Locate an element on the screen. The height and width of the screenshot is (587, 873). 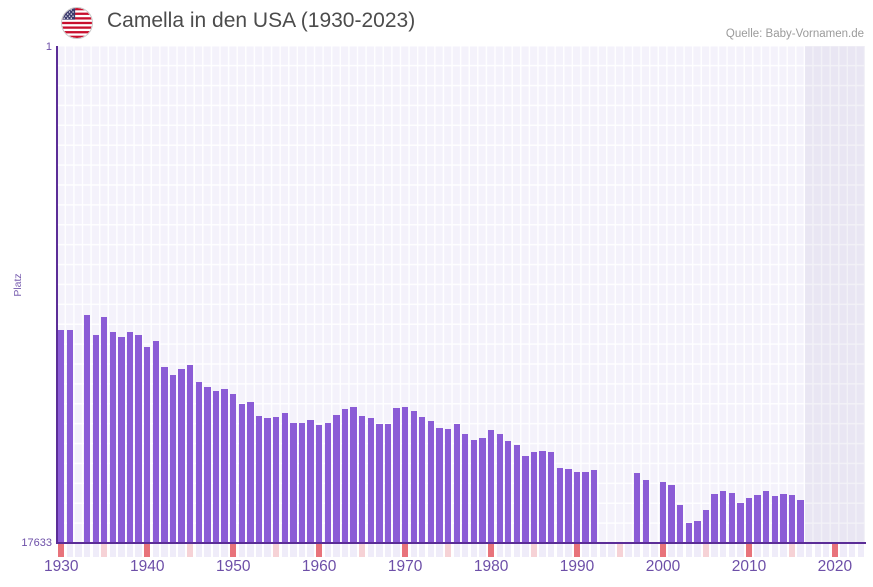
x-tick-major is located at coordinates (147, 550).